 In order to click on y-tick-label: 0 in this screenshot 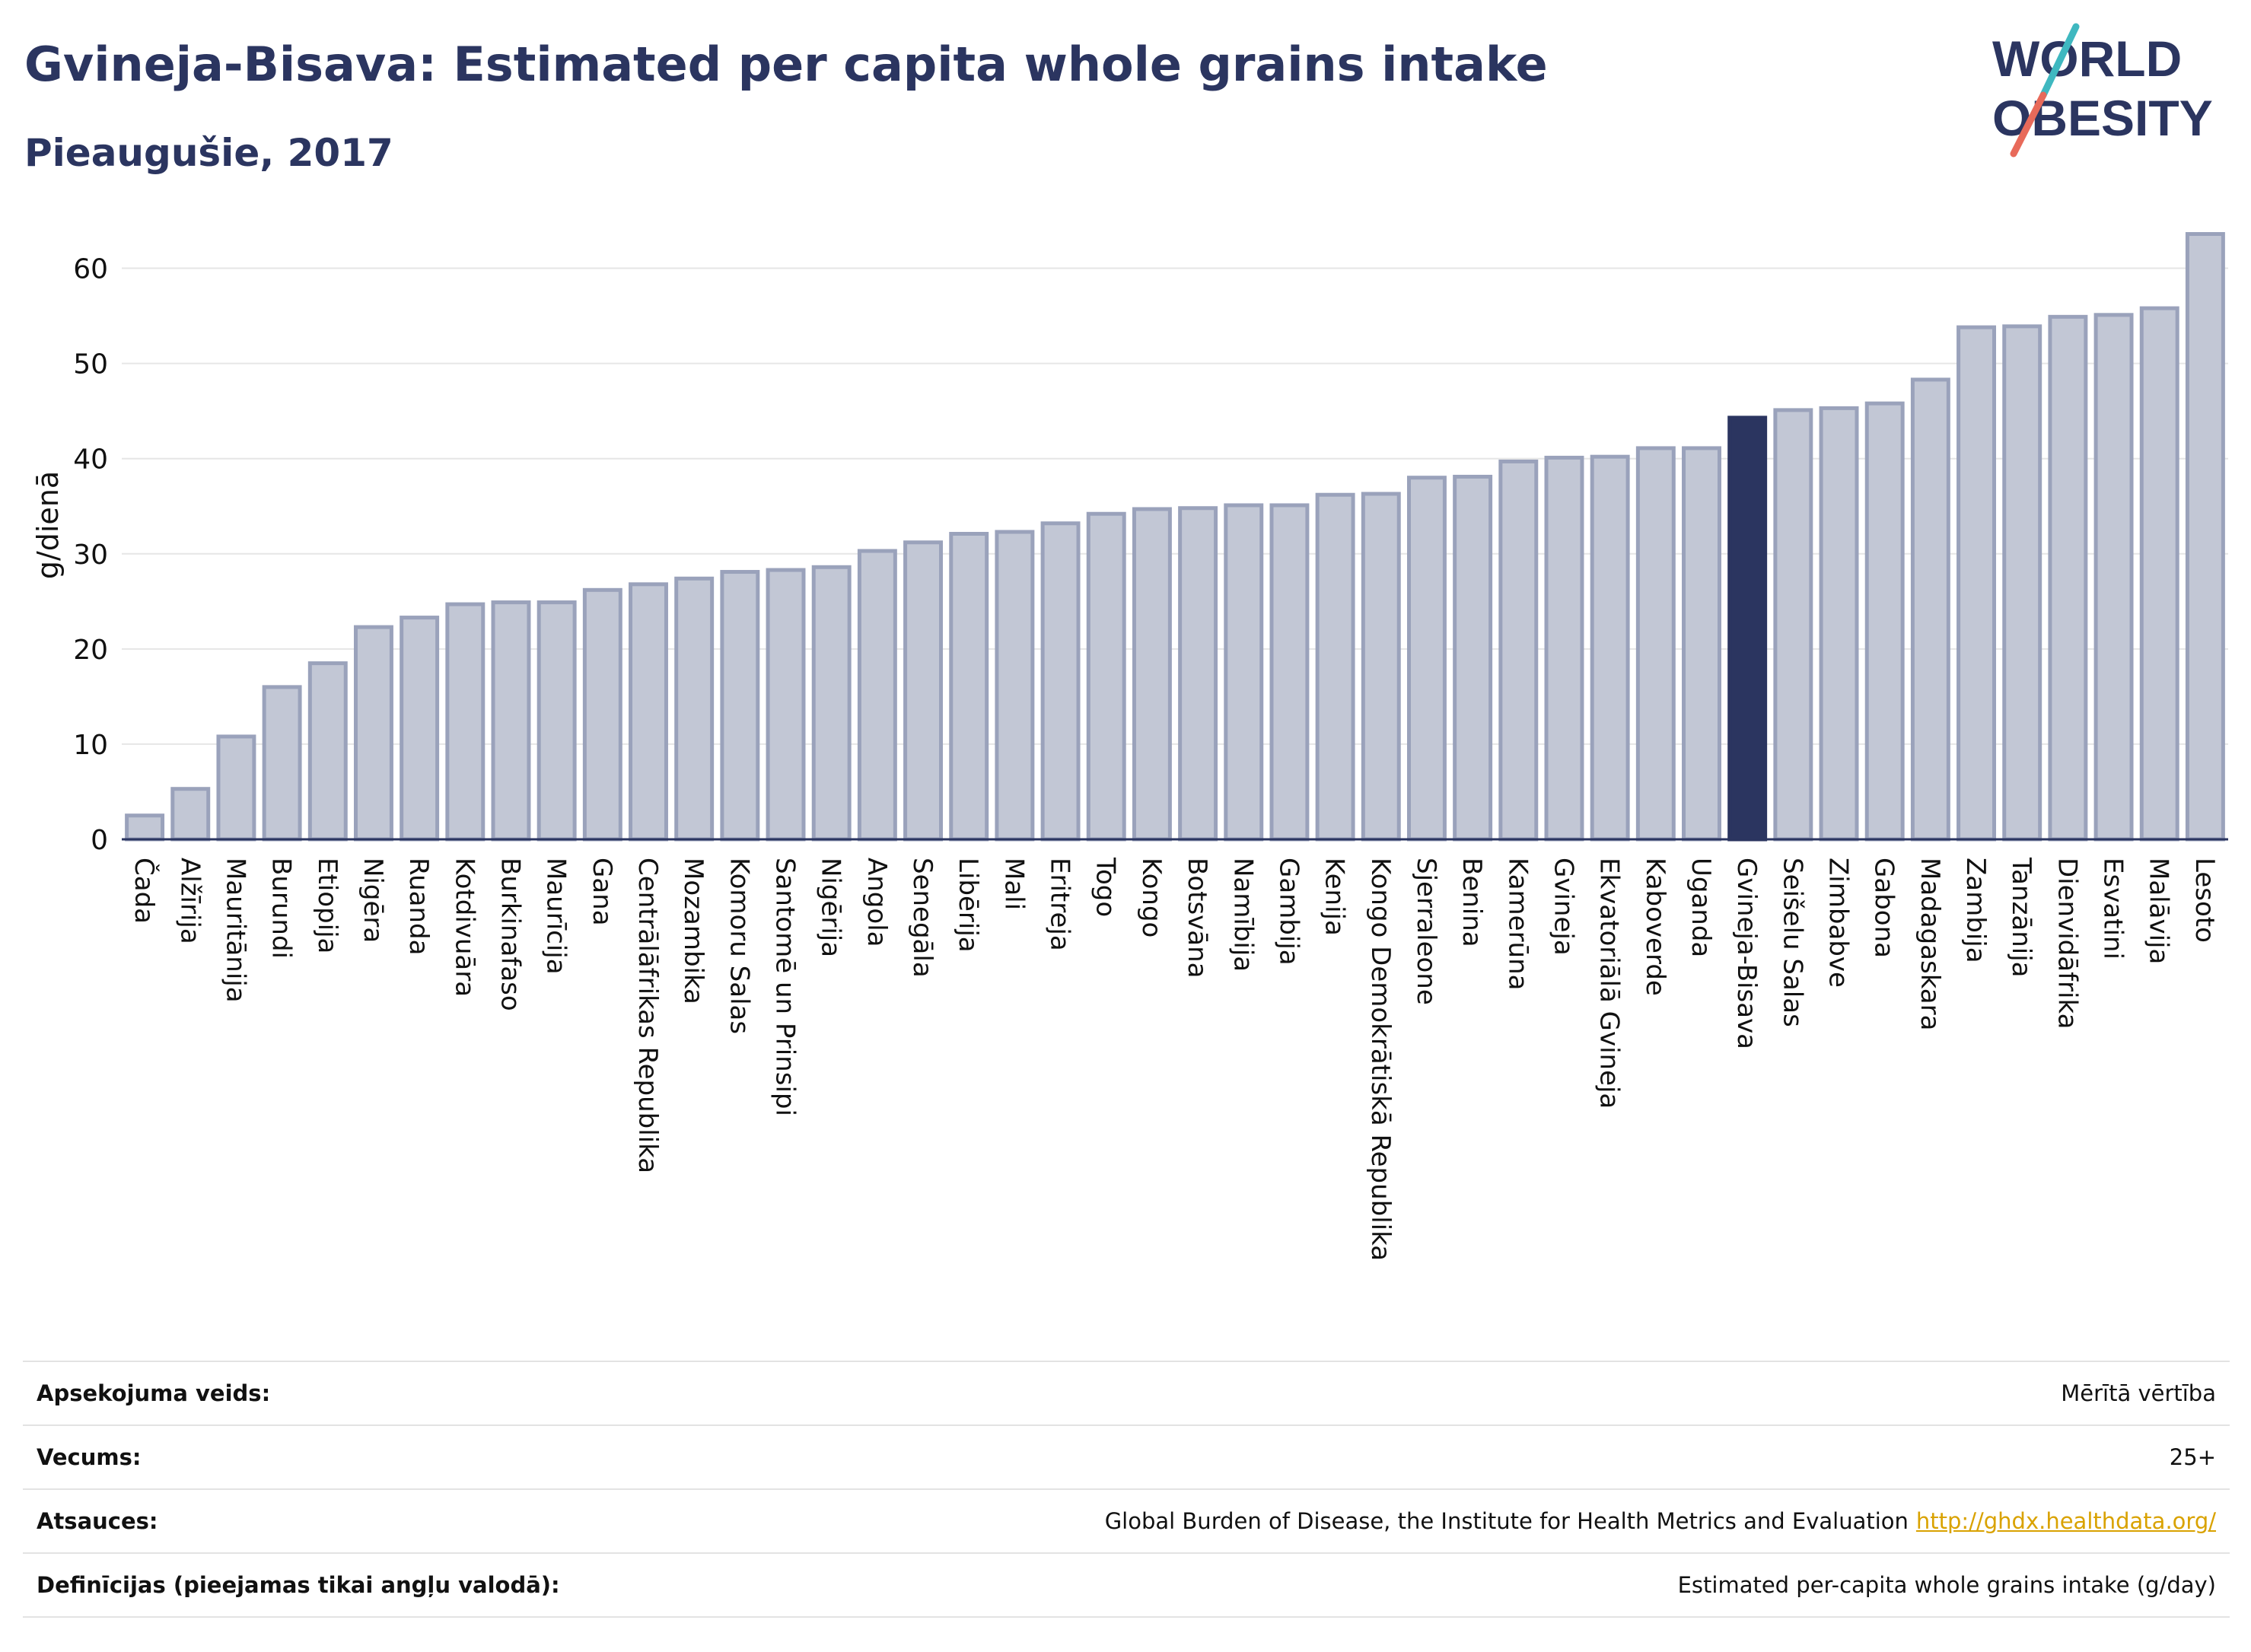, I will do `click(99, 840)`.